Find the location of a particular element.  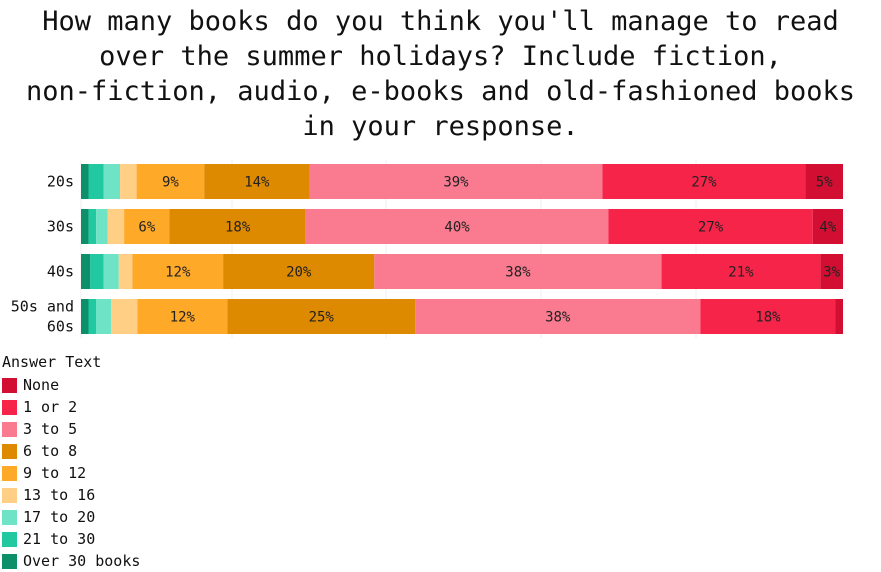

data-label: 40% is located at coordinates (457, 228).